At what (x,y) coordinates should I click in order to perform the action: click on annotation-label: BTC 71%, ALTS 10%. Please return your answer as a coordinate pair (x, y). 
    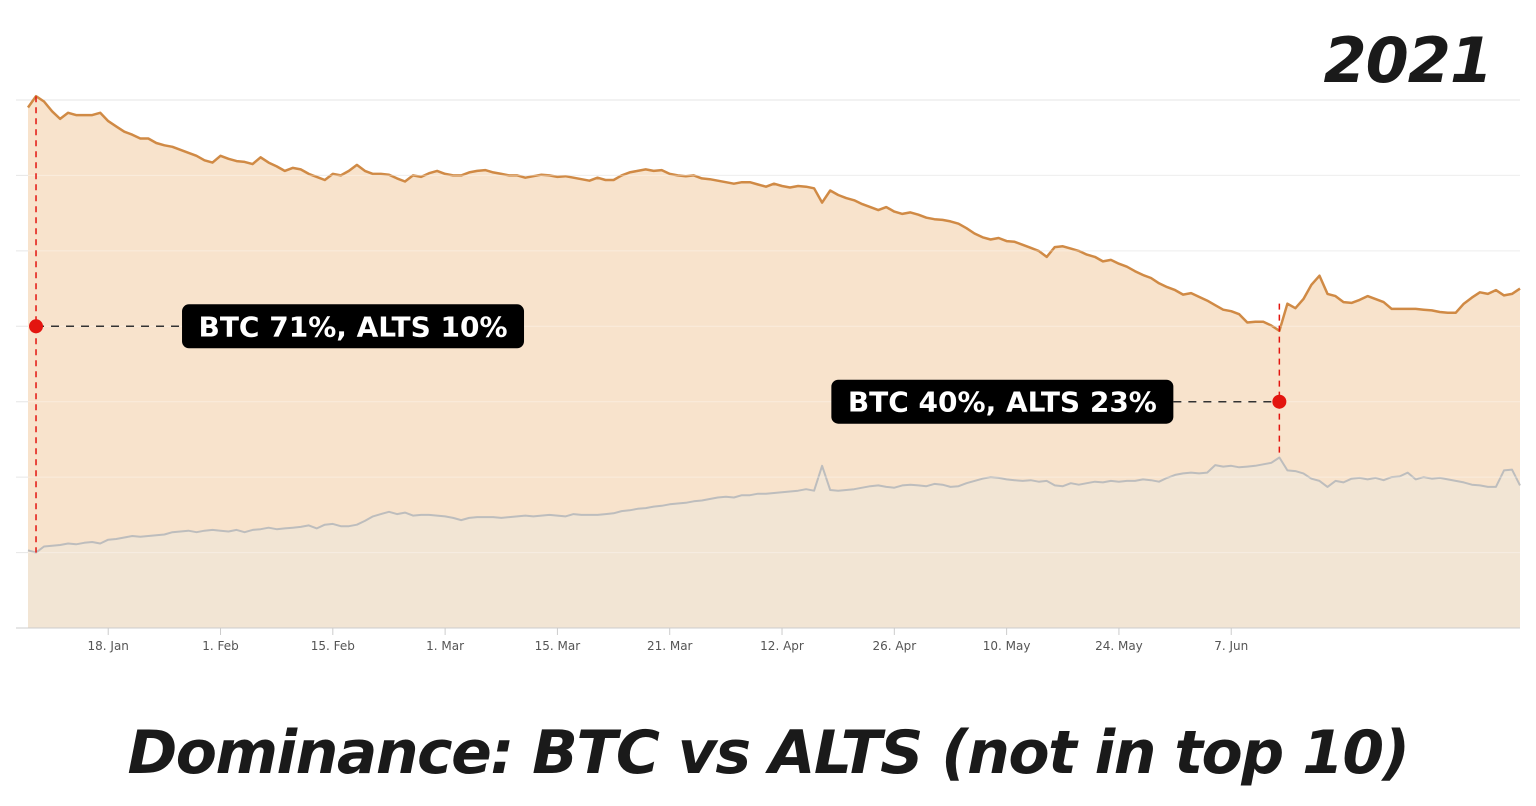
    Looking at the image, I should click on (352, 326).